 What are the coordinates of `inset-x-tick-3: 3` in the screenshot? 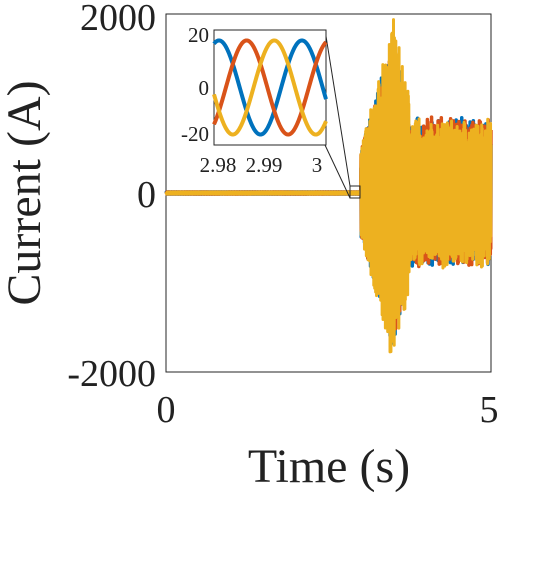 It's located at (317, 165).